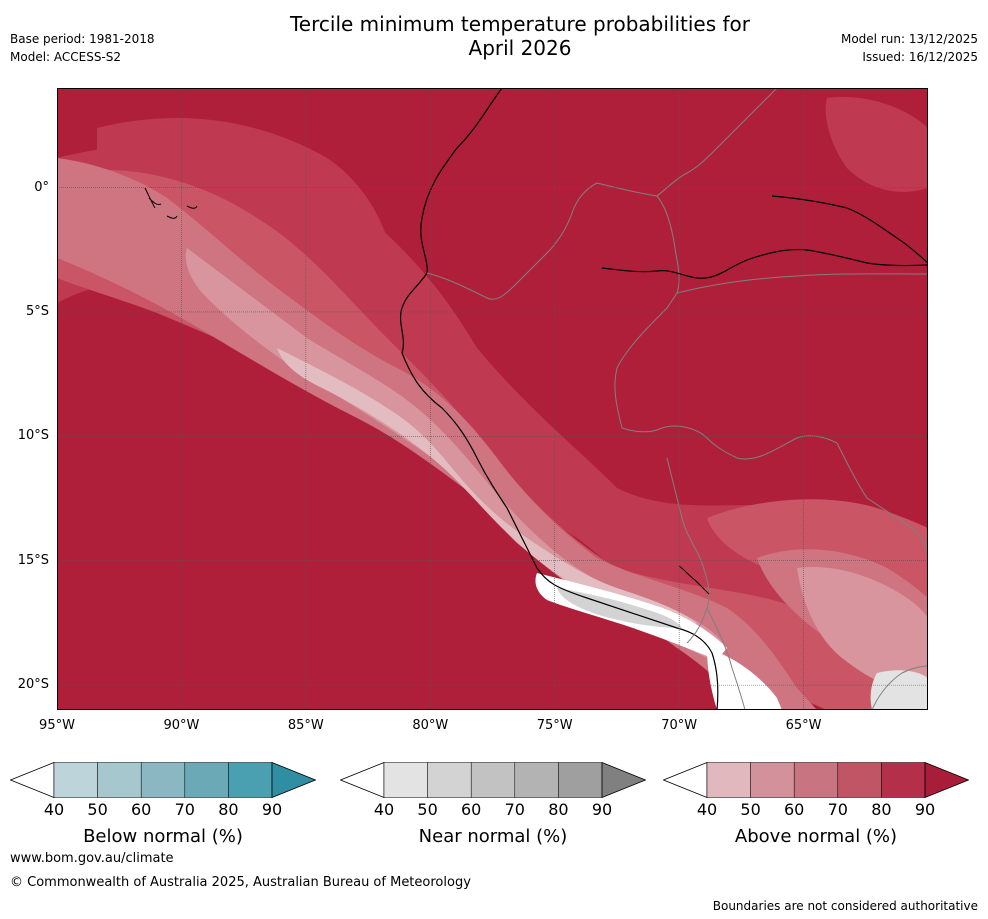  Describe the element at coordinates (849, 229) in the screenshot. I see `river-upper` at that location.